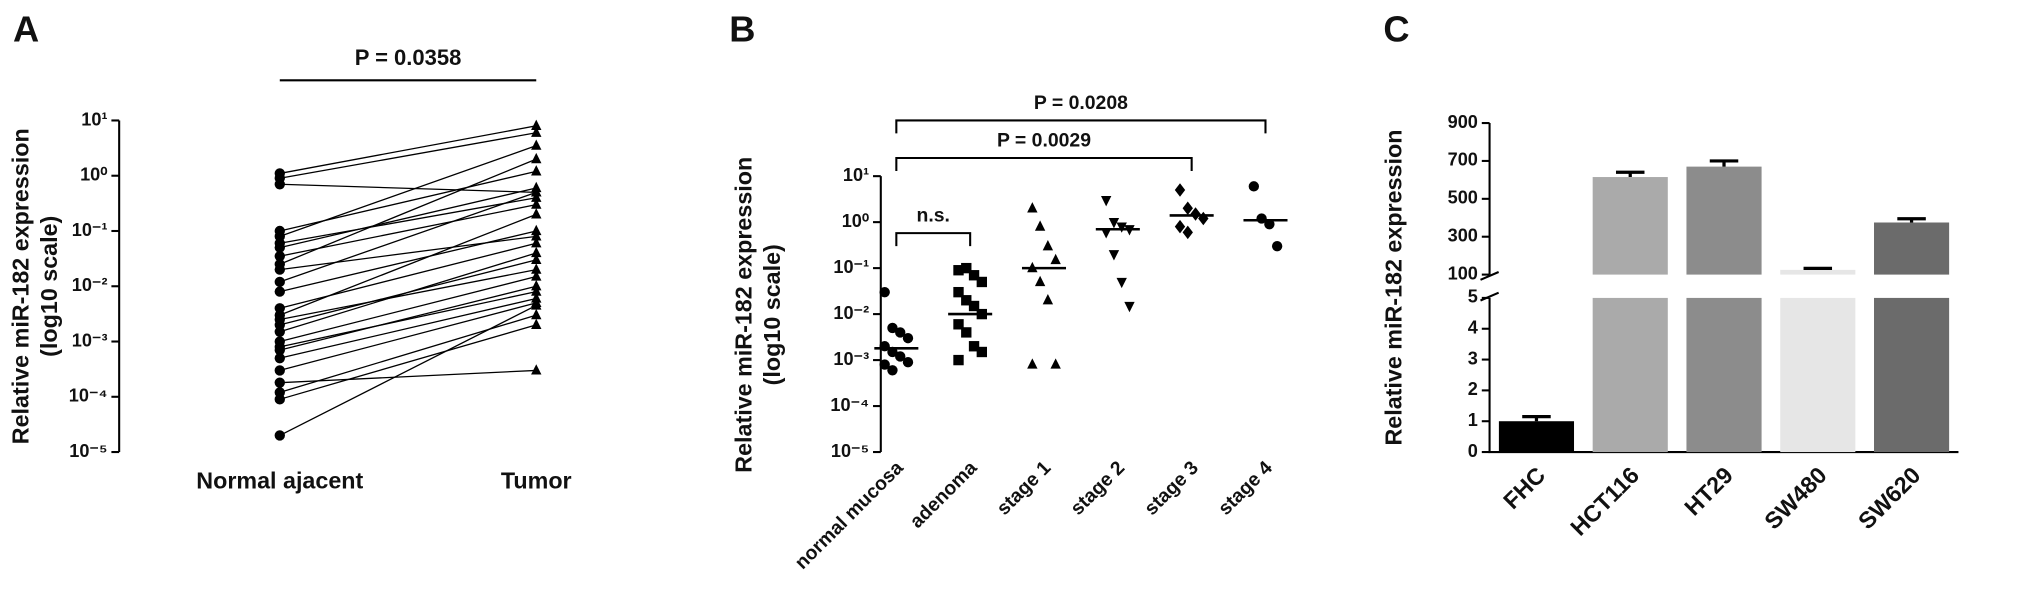  What do you see at coordinates (1473, 328) in the screenshot?
I see `y-tick-label: 4` at bounding box center [1473, 328].